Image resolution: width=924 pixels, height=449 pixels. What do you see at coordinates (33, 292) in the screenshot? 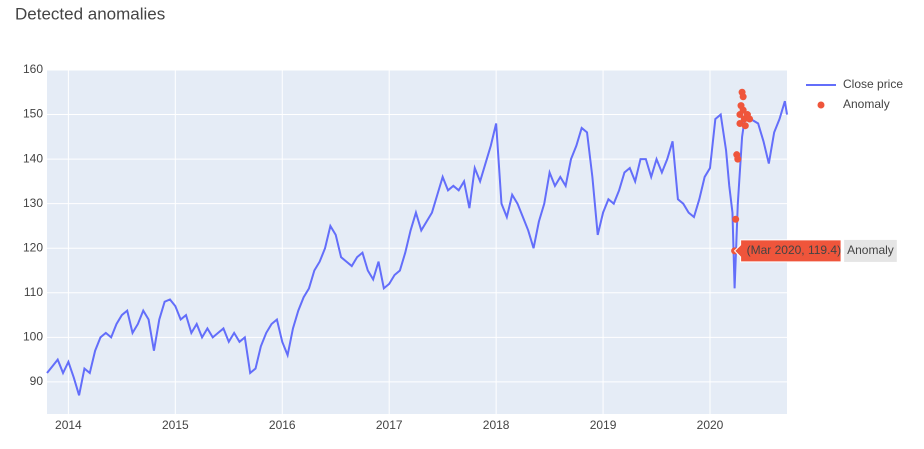
I see `y-tick-label: 110` at bounding box center [33, 292].